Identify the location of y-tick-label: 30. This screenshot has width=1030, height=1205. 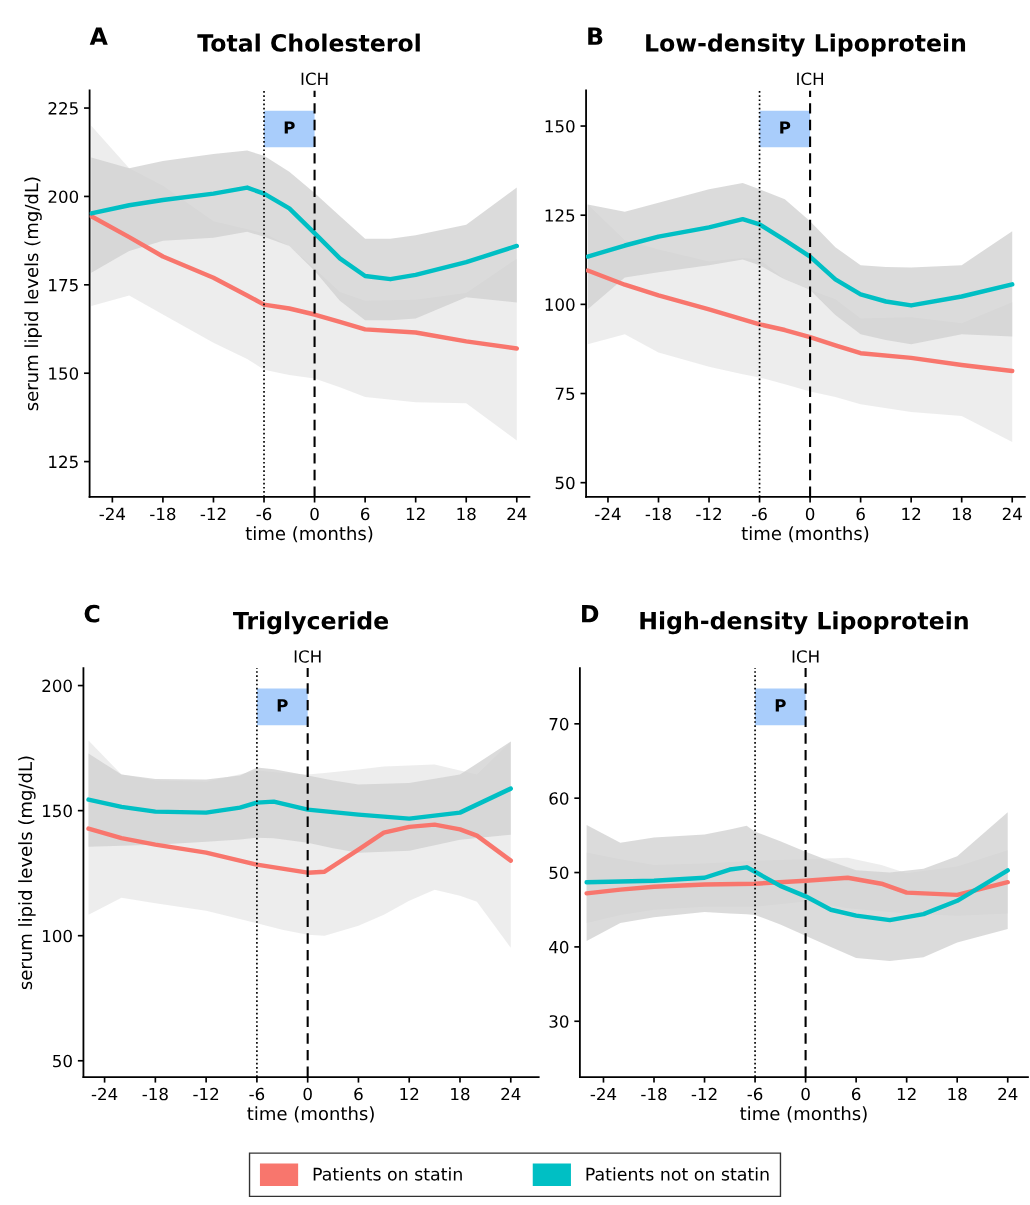
(559, 1021).